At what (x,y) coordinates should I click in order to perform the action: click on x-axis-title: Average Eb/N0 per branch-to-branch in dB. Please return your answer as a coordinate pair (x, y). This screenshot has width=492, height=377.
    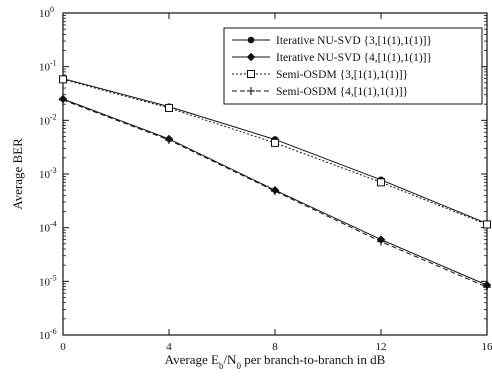
    Looking at the image, I should click on (275, 361).